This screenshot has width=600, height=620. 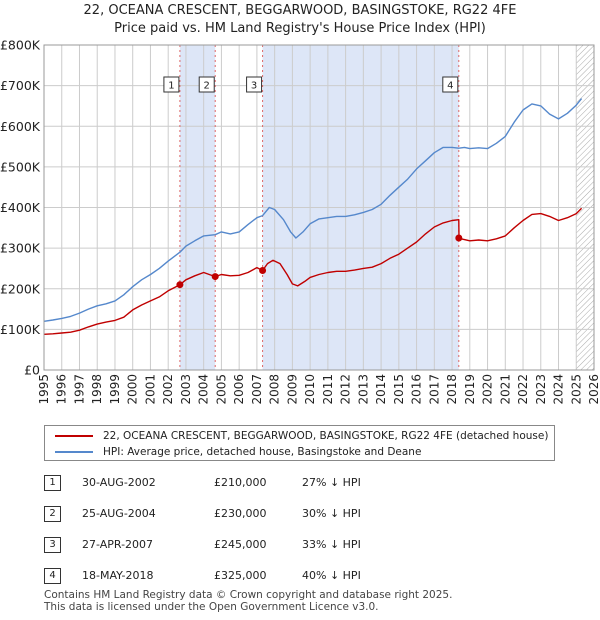 I want to click on y-tick-label: £200K, so click(x=20, y=288).